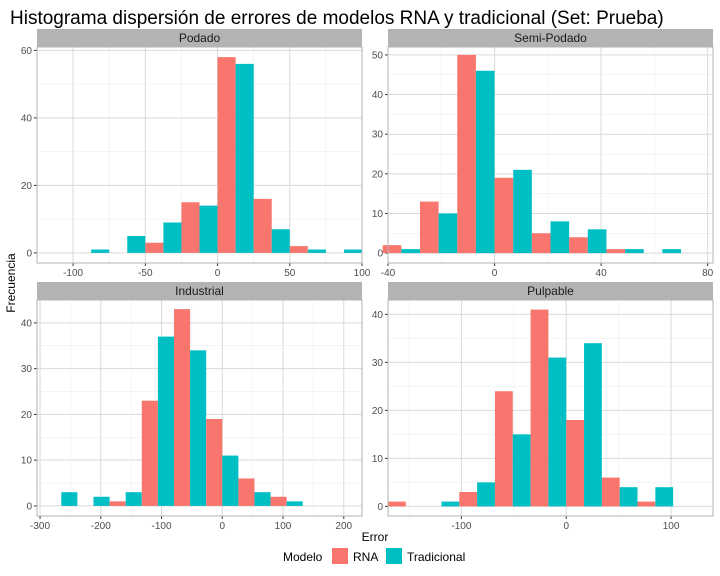 Image resolution: width=720 pixels, height=576 pixels. What do you see at coordinates (375, 537) in the screenshot?
I see `x-axis-title: Error` at bounding box center [375, 537].